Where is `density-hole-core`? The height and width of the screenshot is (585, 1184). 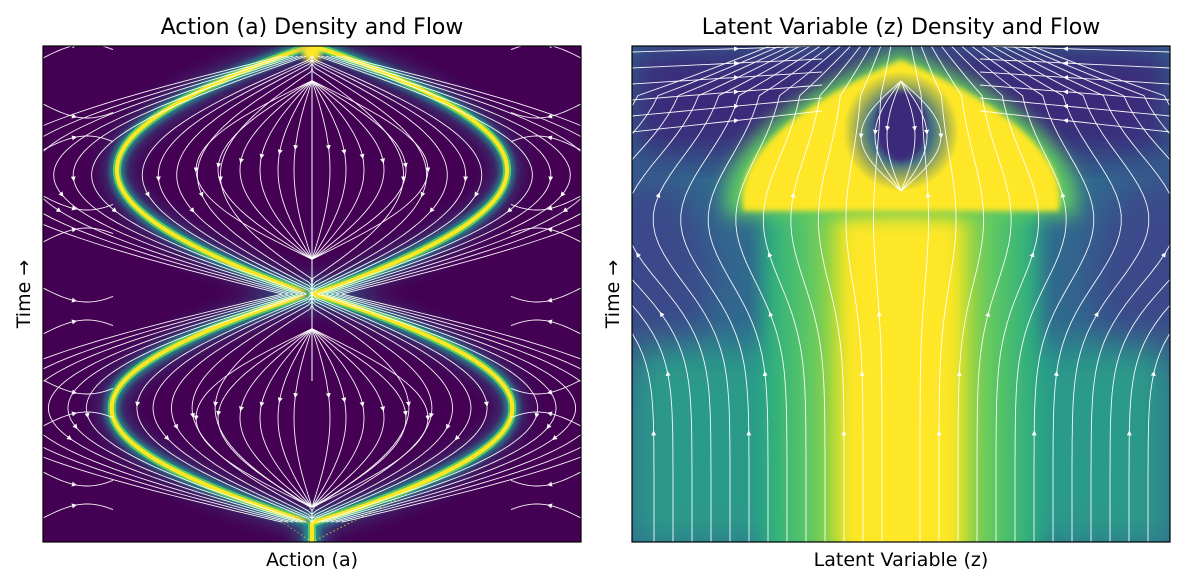 density-hole-core is located at coordinates (901, 126).